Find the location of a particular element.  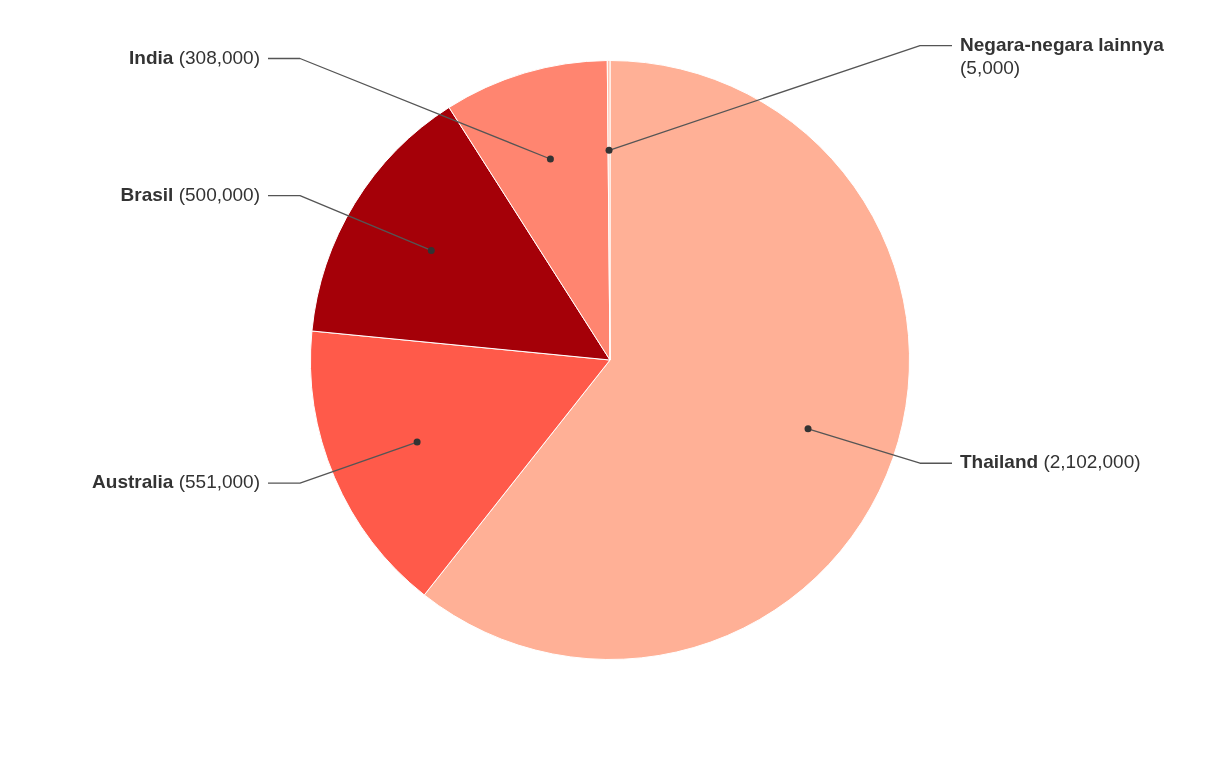

slice-label: Australia is located at coordinates (133, 482).